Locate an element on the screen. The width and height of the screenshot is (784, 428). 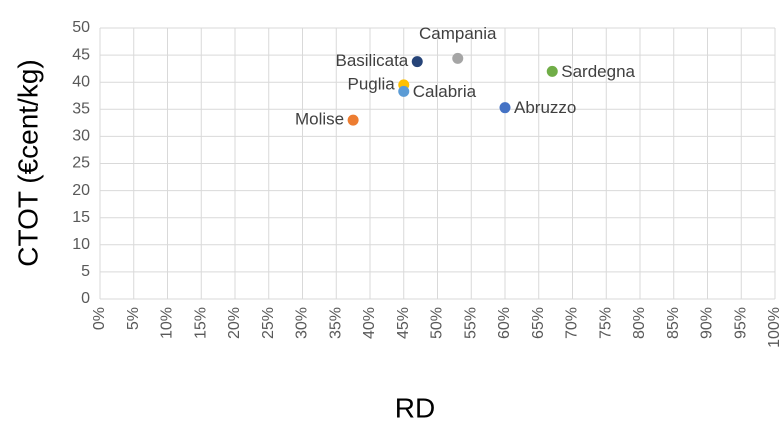
point-label: Puglia is located at coordinates (371, 83).